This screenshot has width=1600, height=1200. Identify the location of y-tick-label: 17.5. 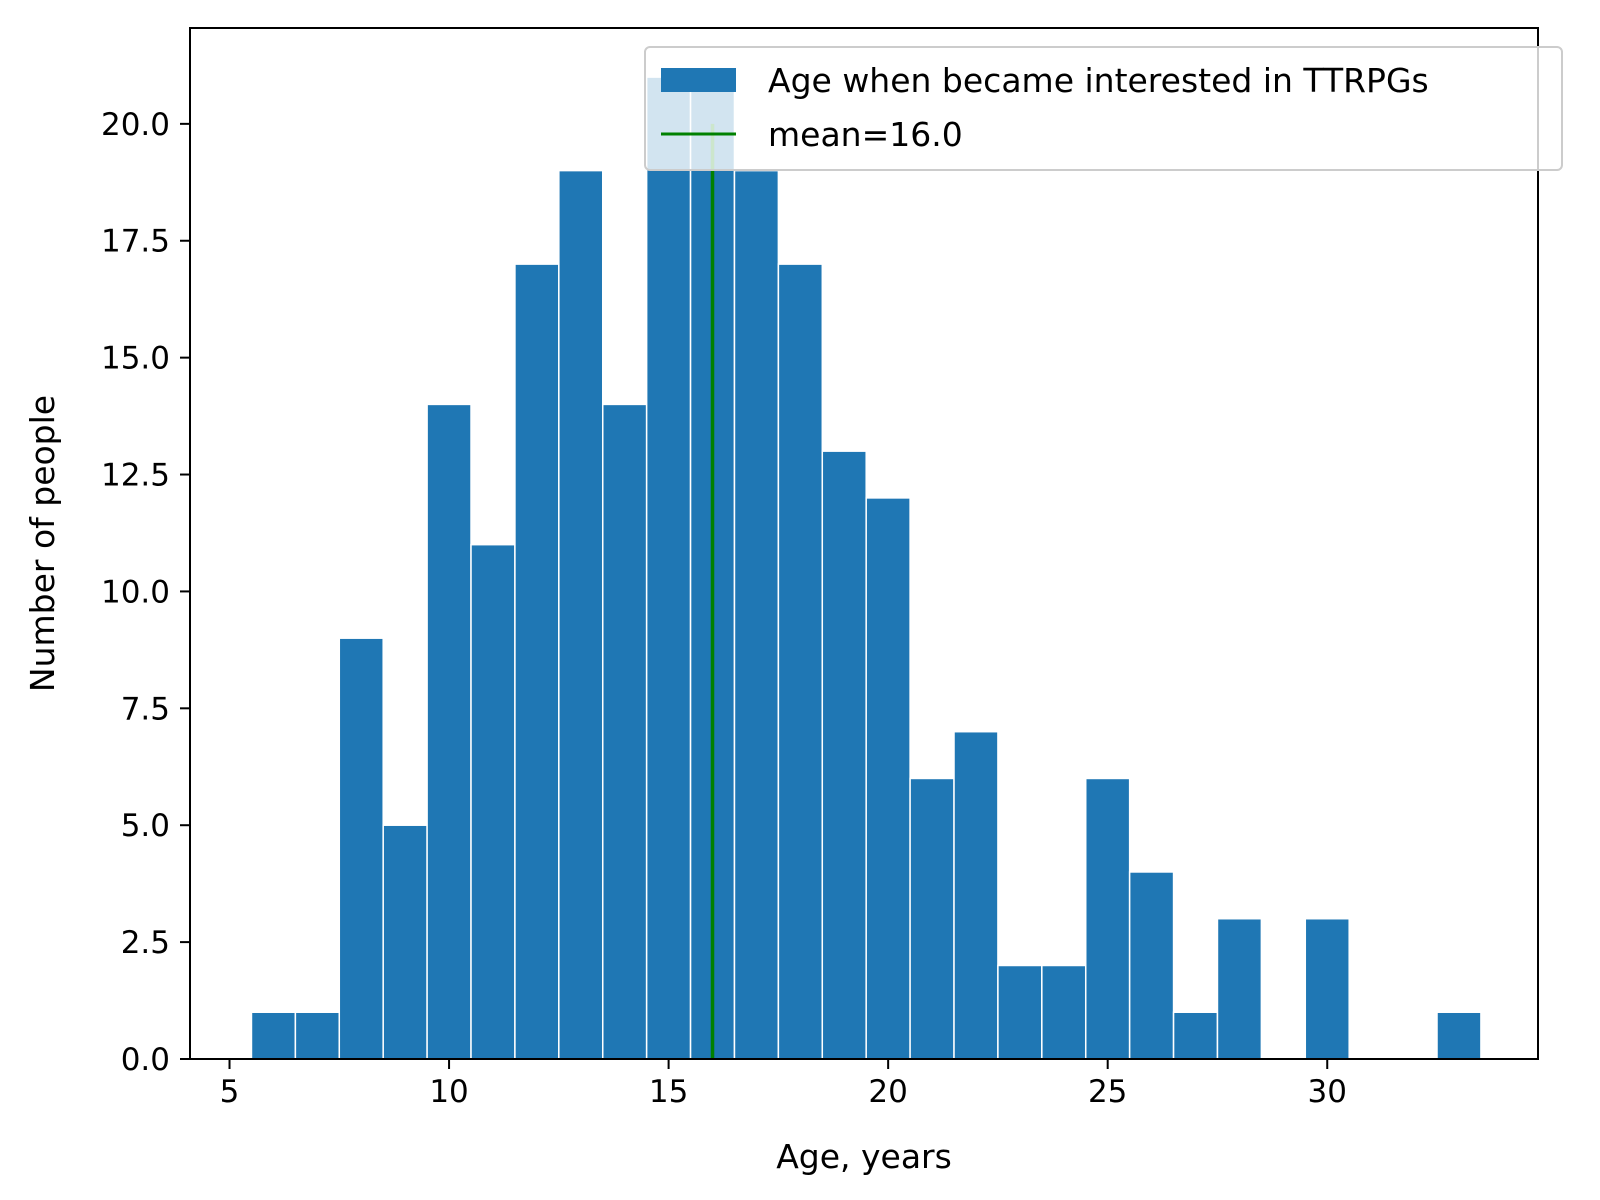
(135, 242).